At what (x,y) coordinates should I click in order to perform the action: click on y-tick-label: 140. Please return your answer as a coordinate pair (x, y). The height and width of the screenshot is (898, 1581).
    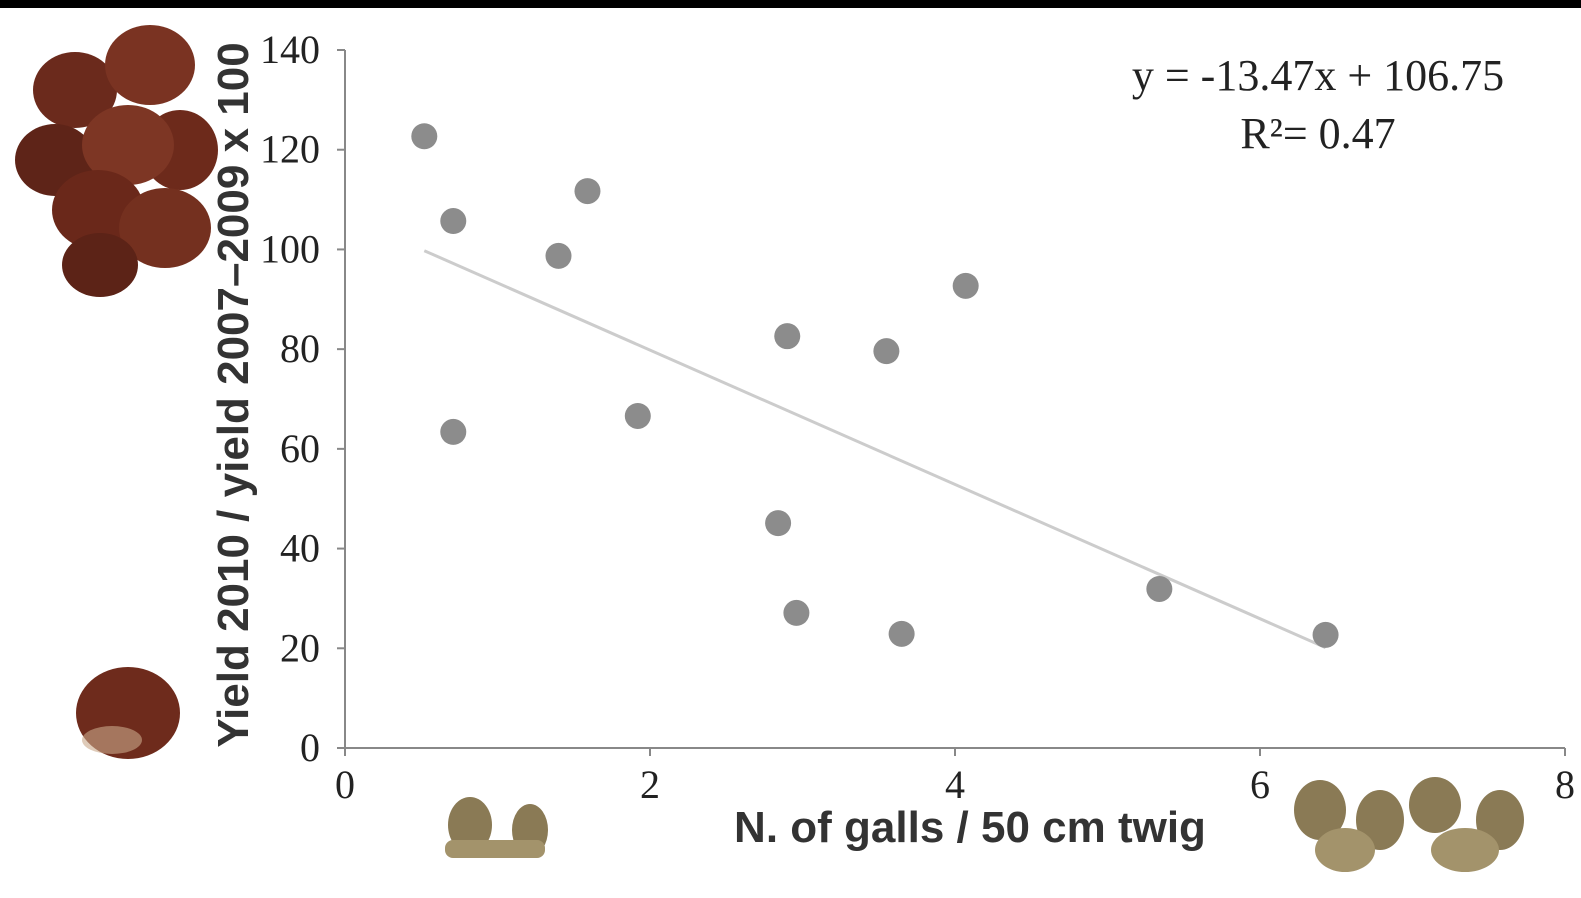
    Looking at the image, I should click on (290, 49).